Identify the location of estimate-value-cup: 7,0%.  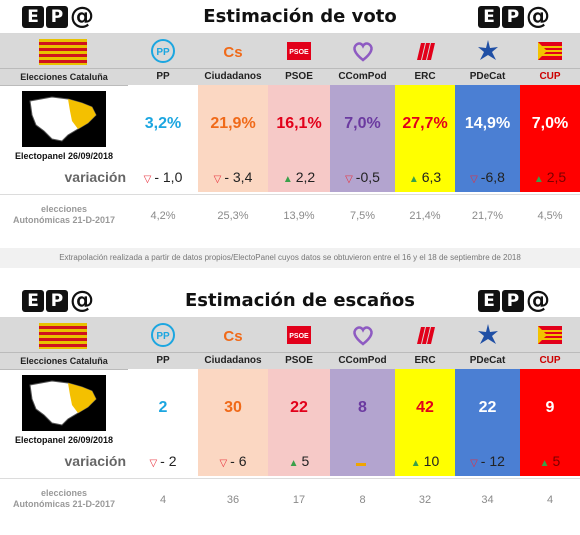
(550, 124).